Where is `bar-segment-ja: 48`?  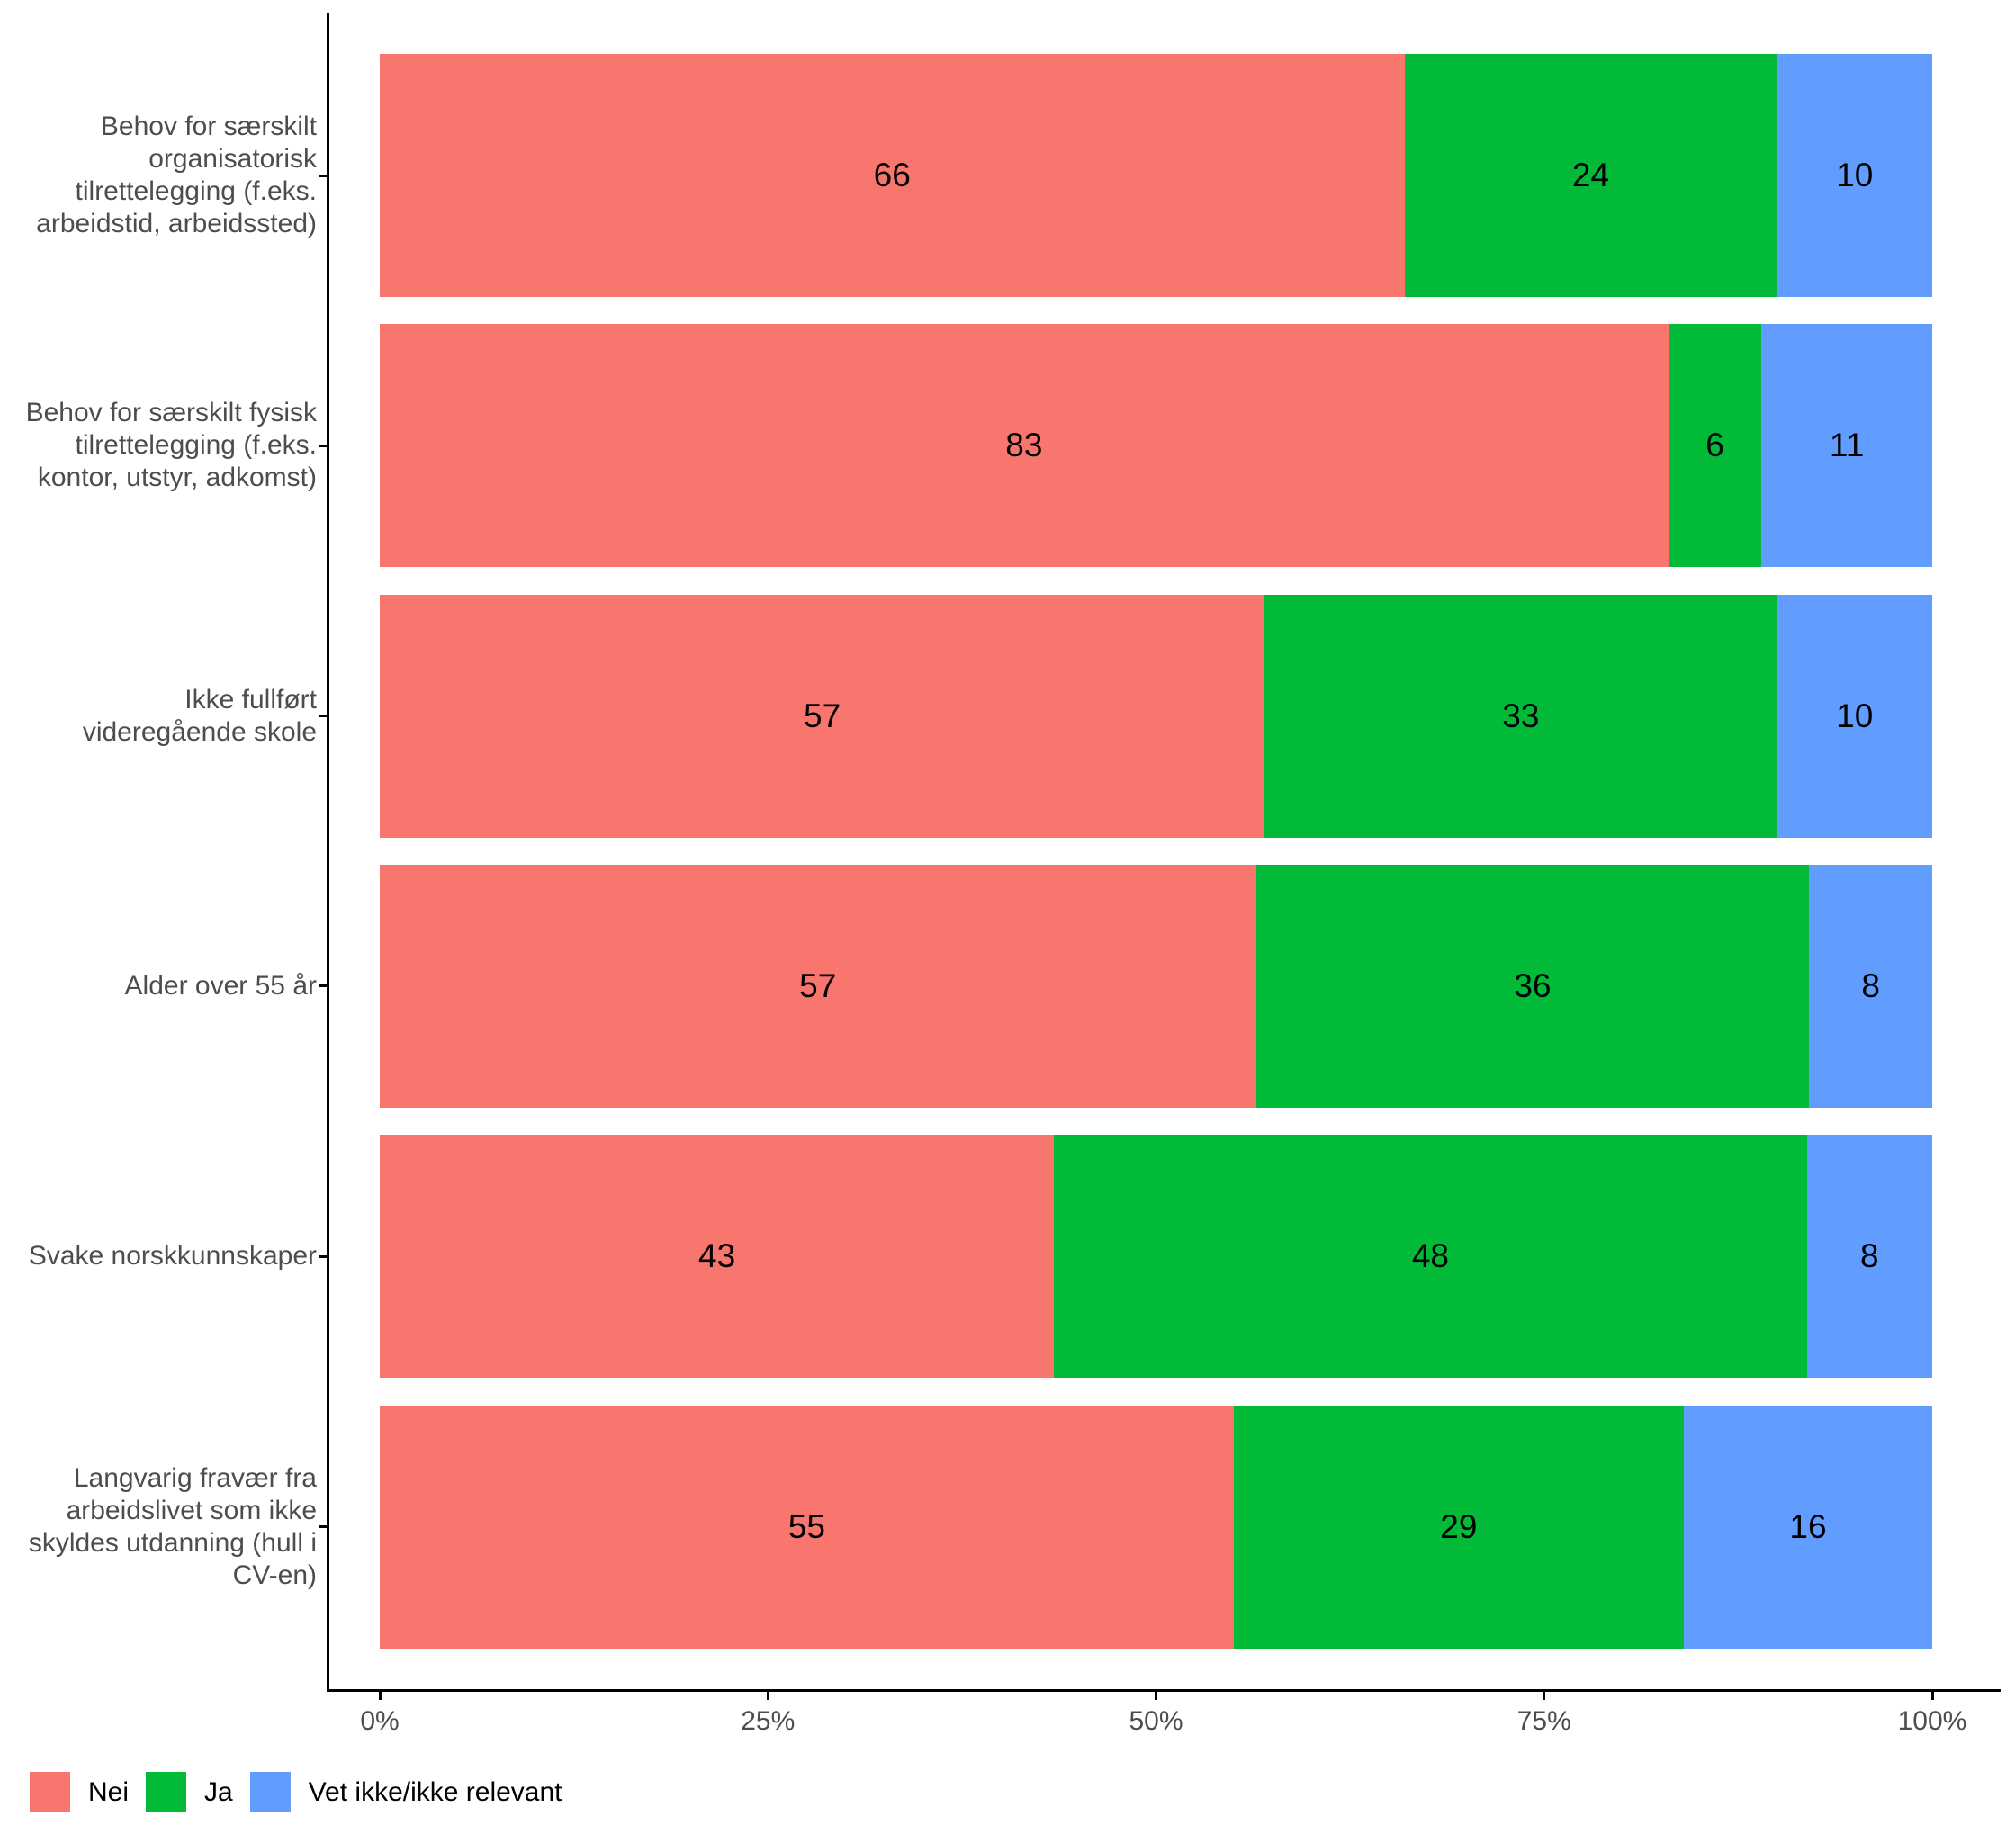 bar-segment-ja: 48 is located at coordinates (1431, 1257).